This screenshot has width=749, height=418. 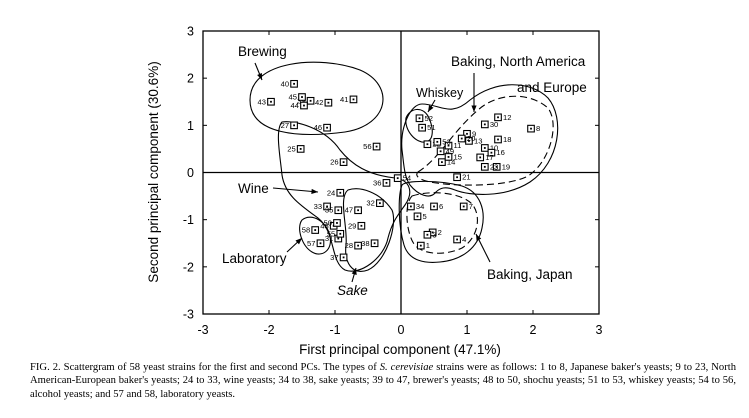 What do you see at coordinates (451, 162) in the screenshot?
I see `point-label: 14` at bounding box center [451, 162].